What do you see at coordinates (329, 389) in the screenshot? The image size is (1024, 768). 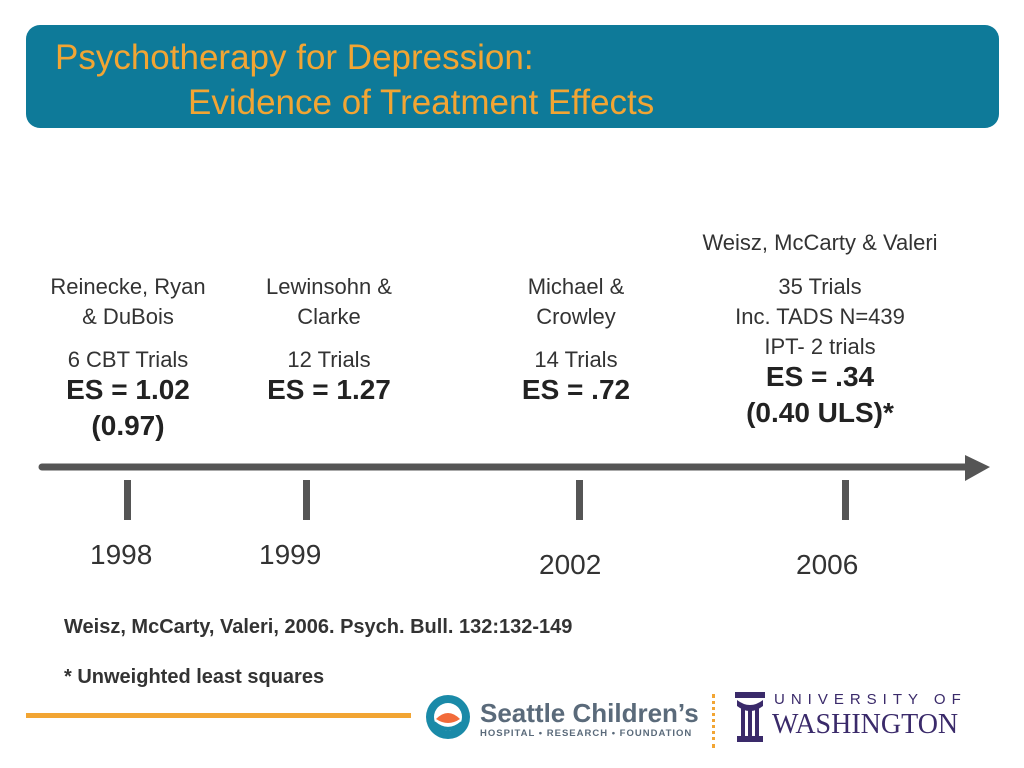 I see `study-effect-size: ES = 1.27` at bounding box center [329, 389].